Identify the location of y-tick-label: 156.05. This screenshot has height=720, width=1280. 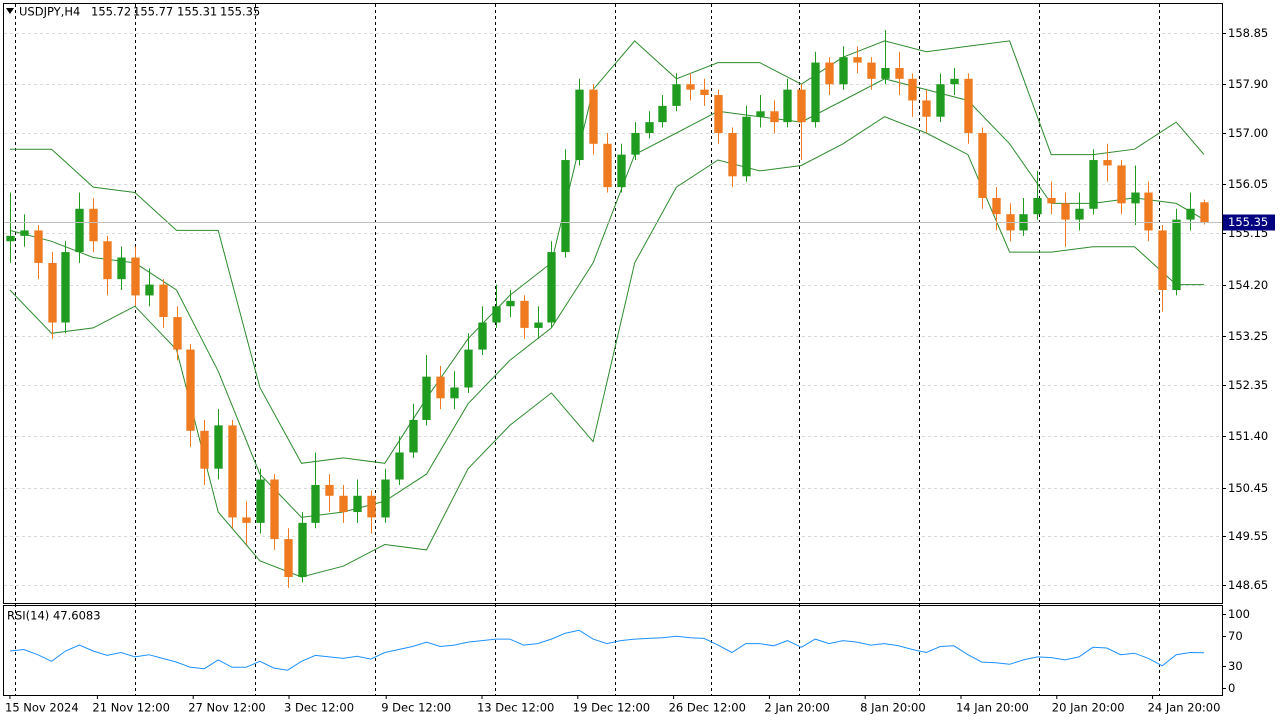
(1248, 184).